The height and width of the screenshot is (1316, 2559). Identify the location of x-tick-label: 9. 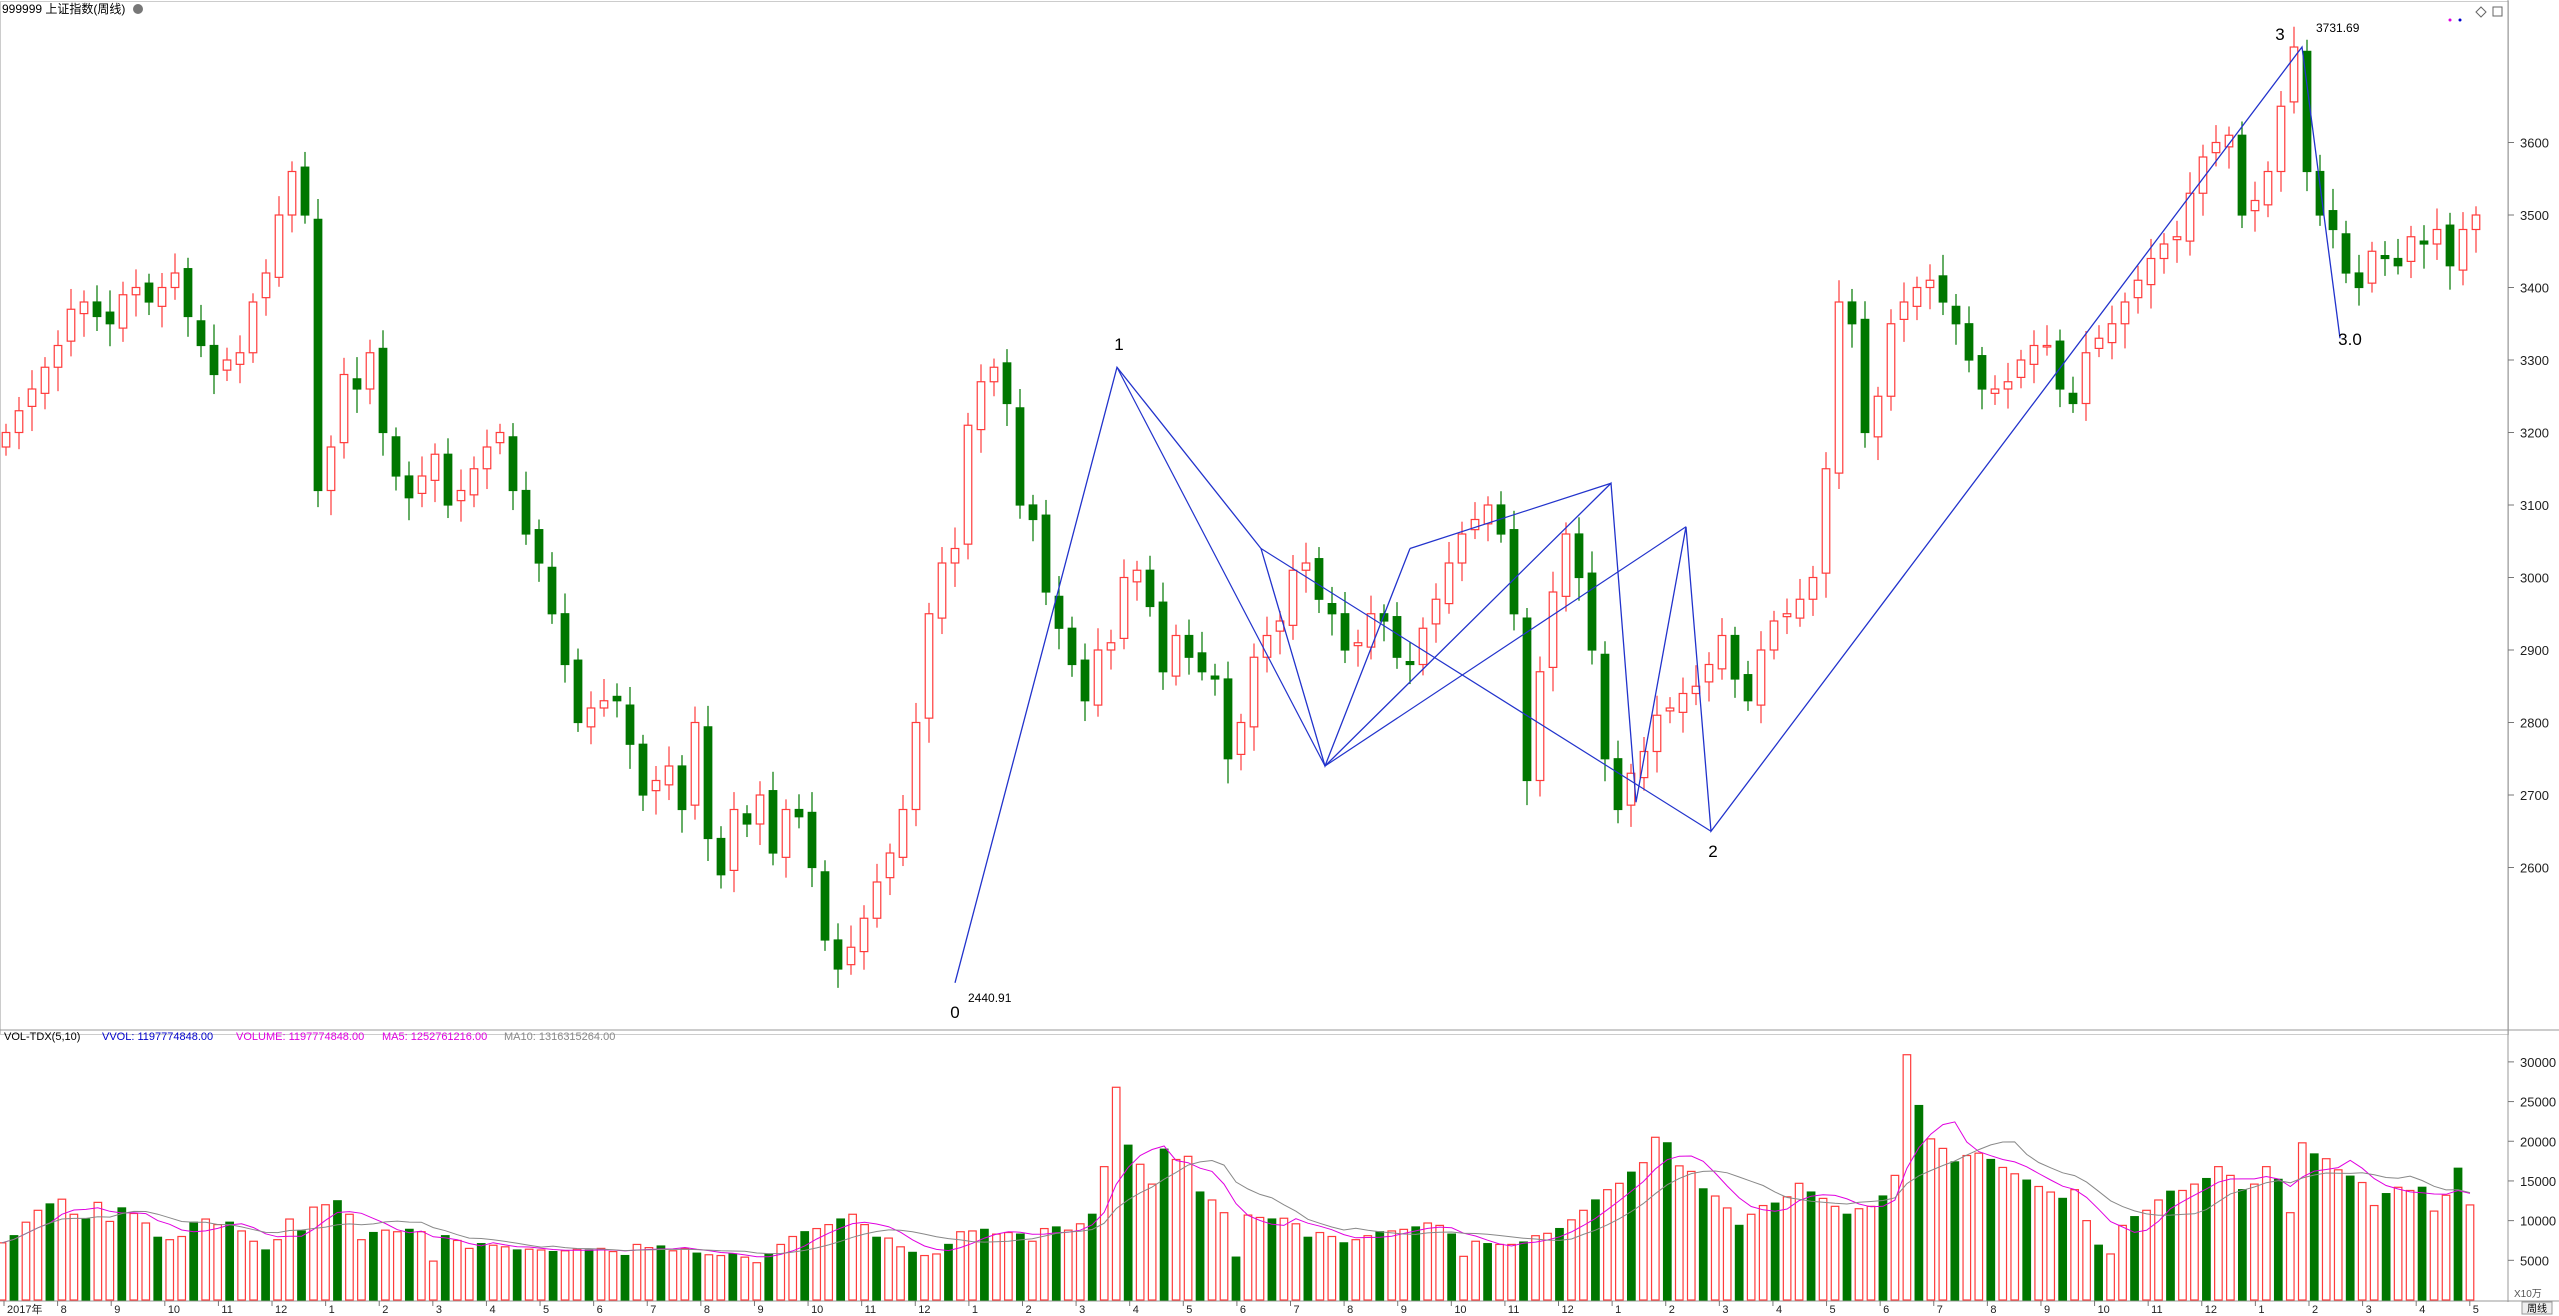
(760, 1310).